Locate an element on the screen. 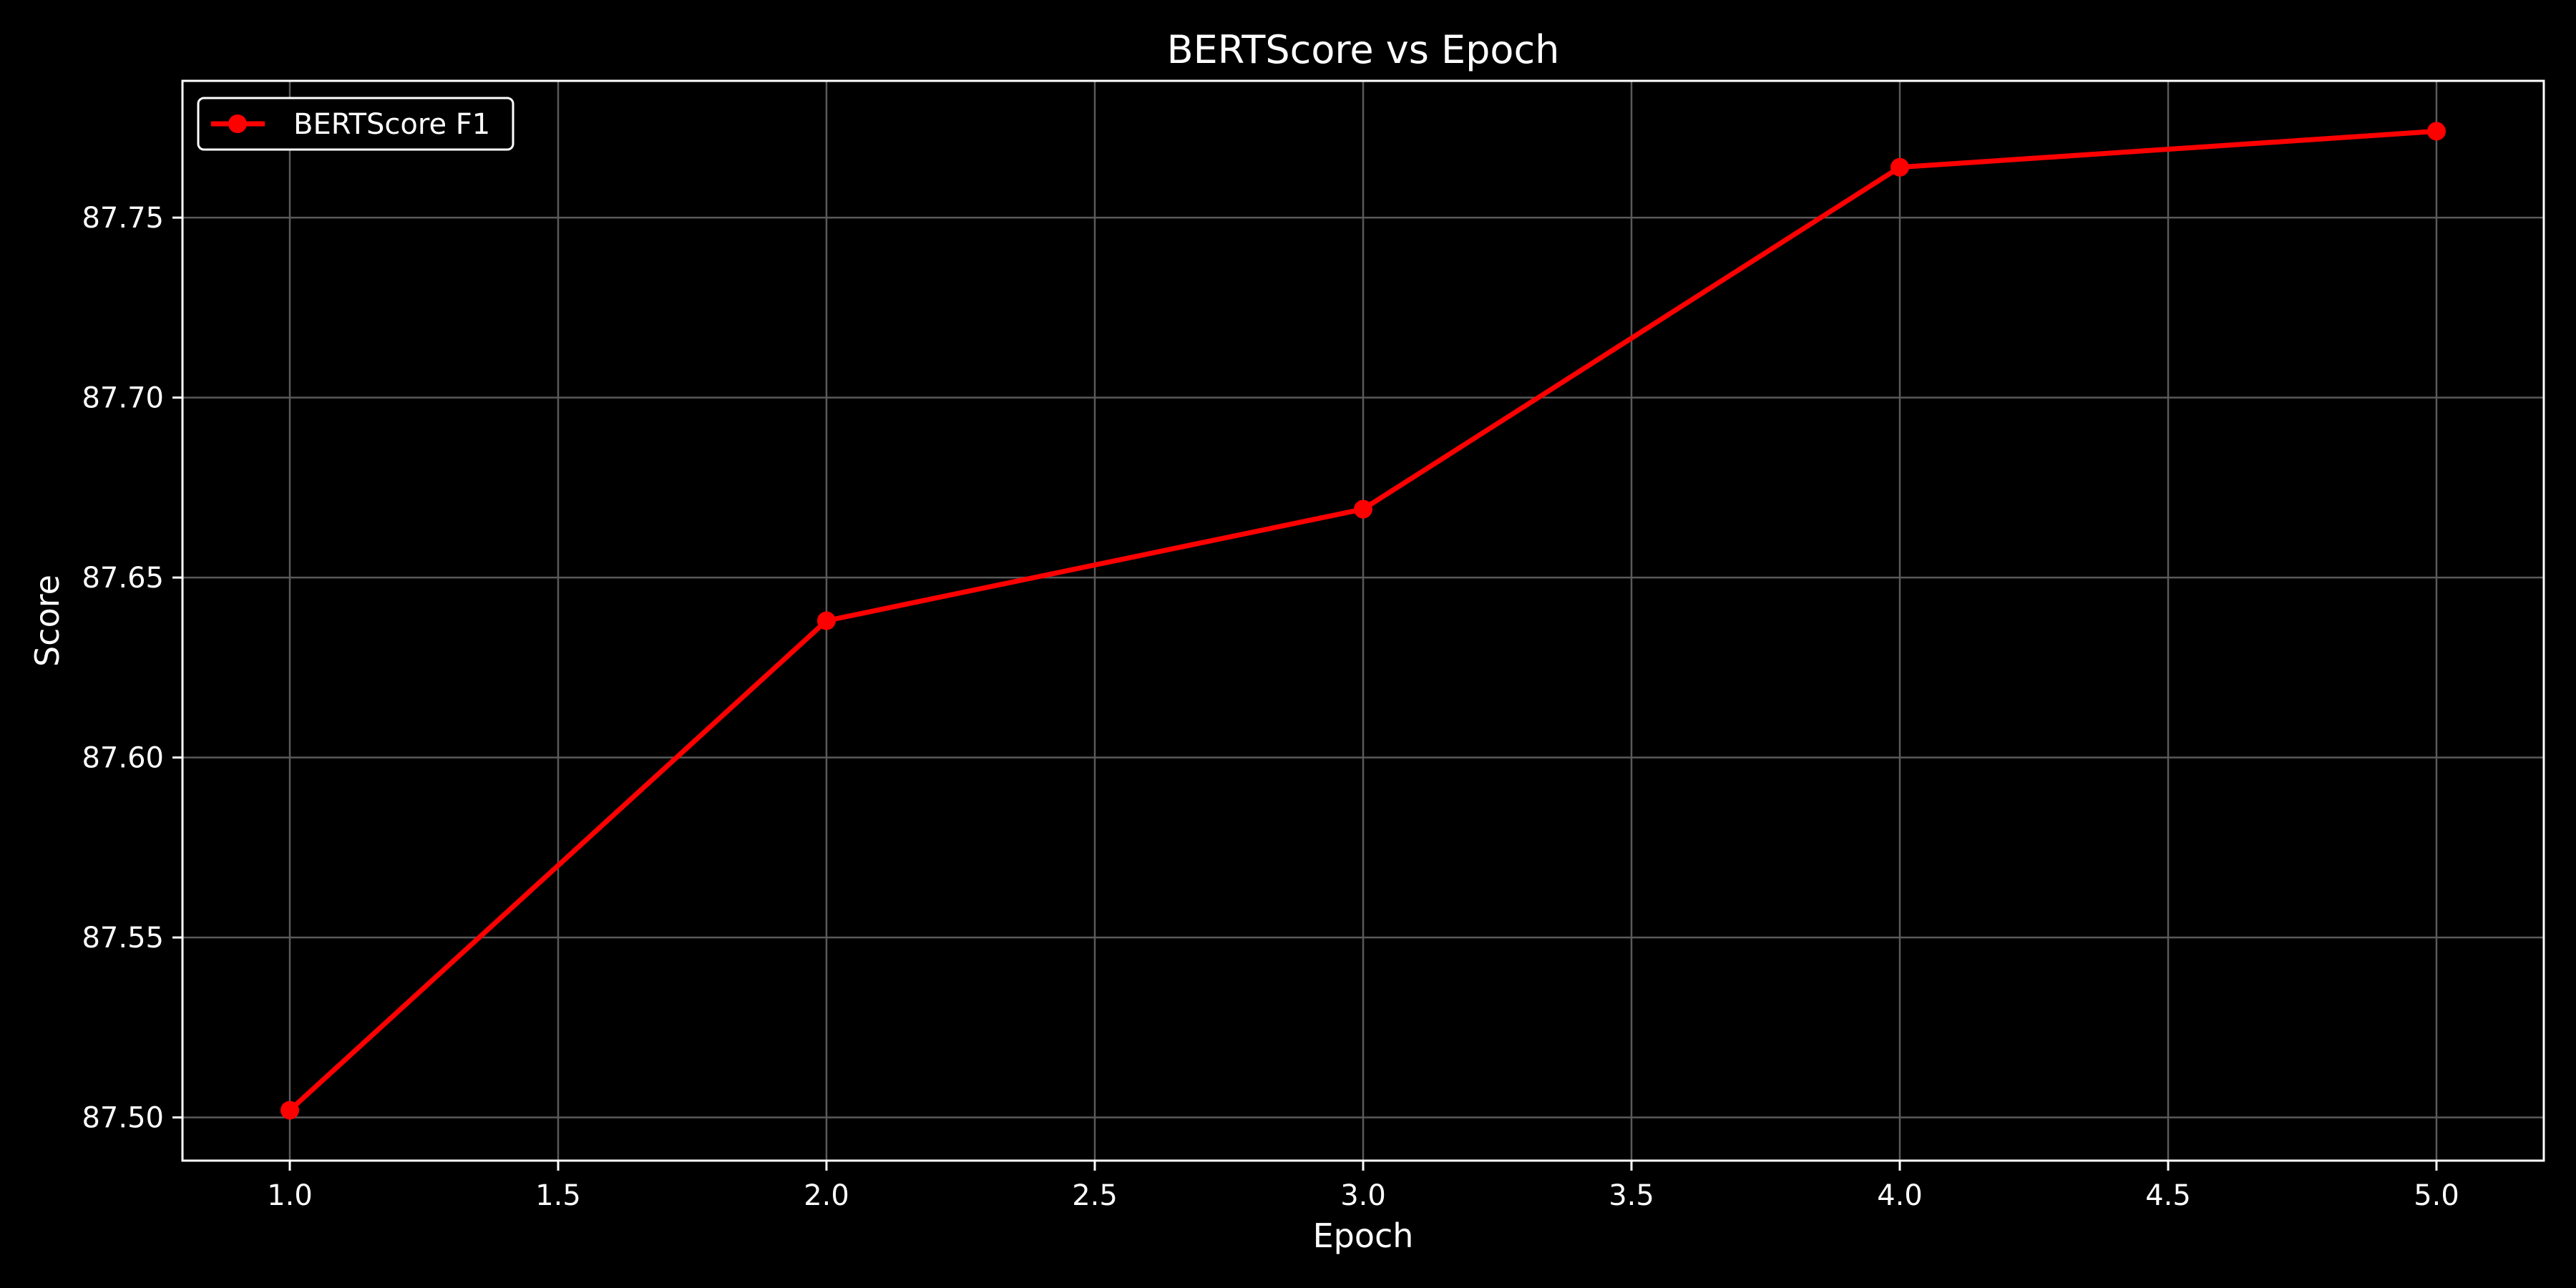 The height and width of the screenshot is (1288, 2576). y-axis-label: Score is located at coordinates (48, 621).